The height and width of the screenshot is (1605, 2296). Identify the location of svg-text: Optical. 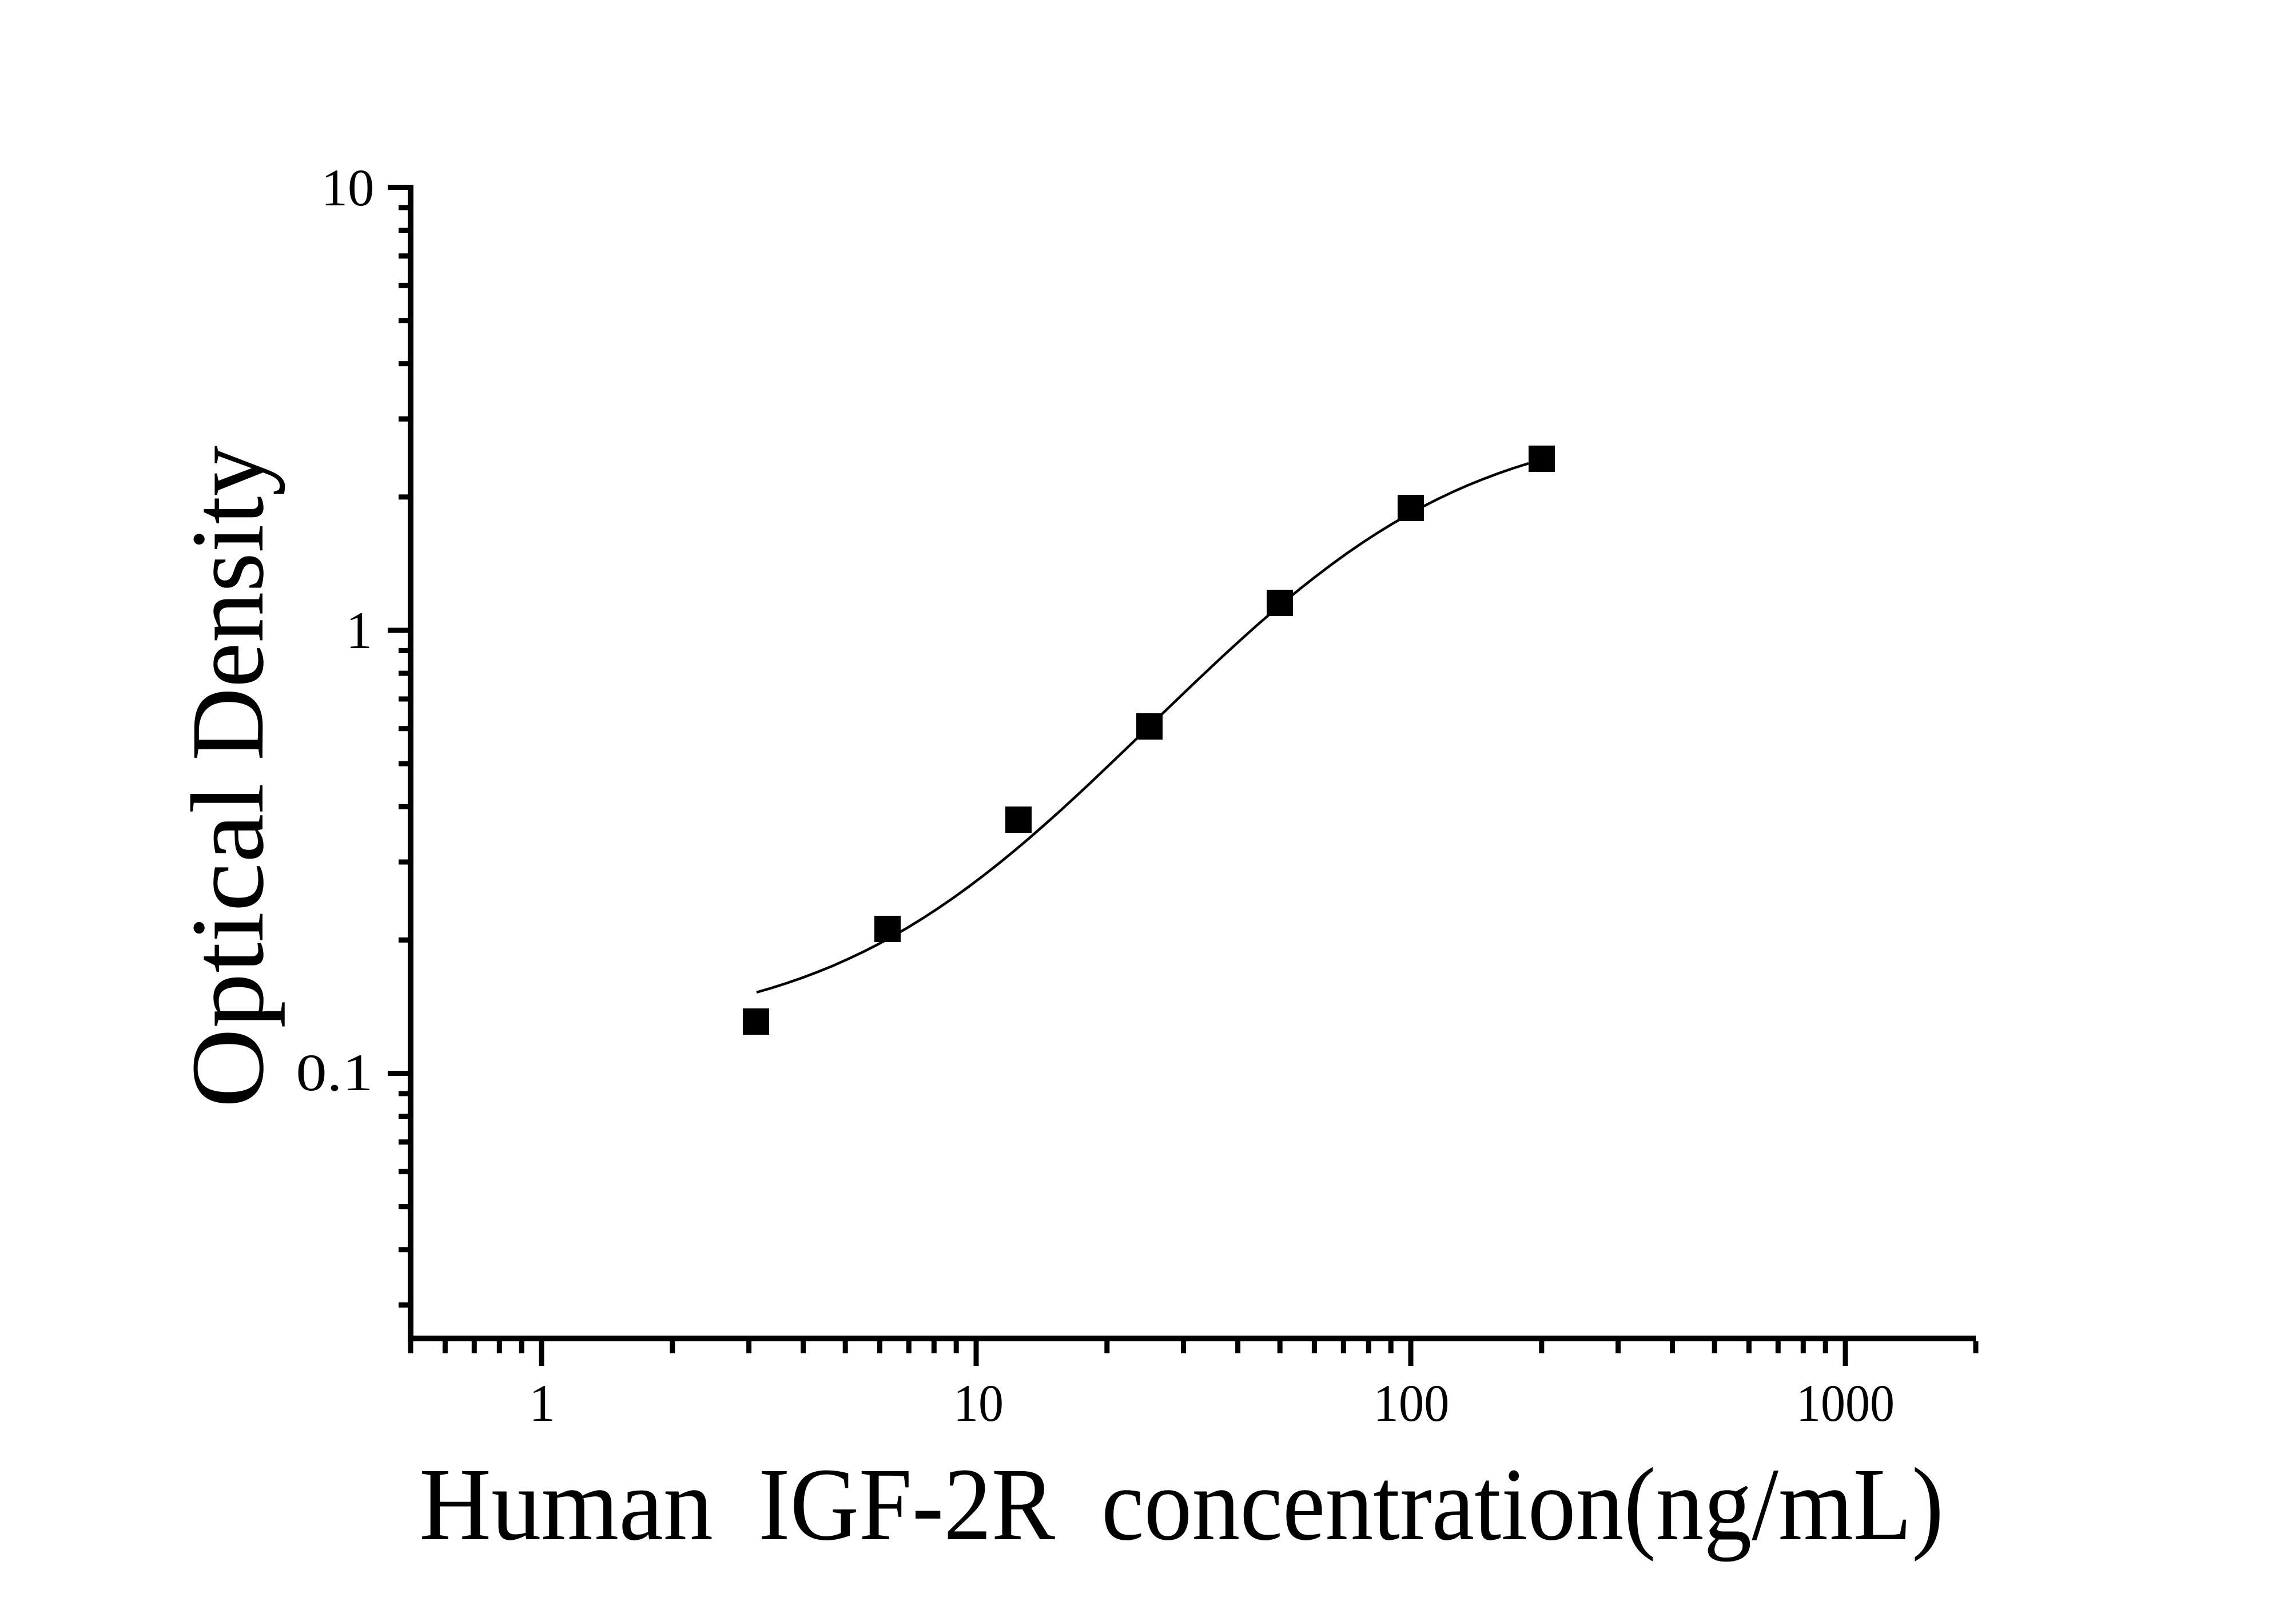
(227, 945).